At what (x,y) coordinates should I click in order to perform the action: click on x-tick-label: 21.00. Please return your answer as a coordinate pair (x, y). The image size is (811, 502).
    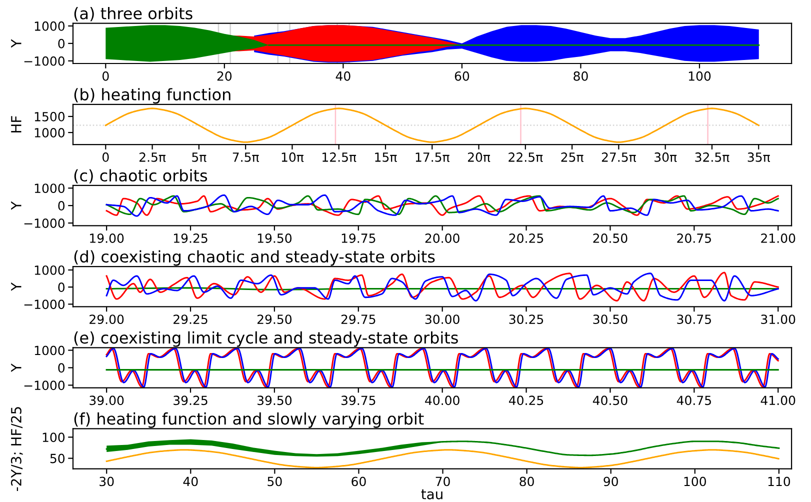
    Looking at the image, I should click on (778, 238).